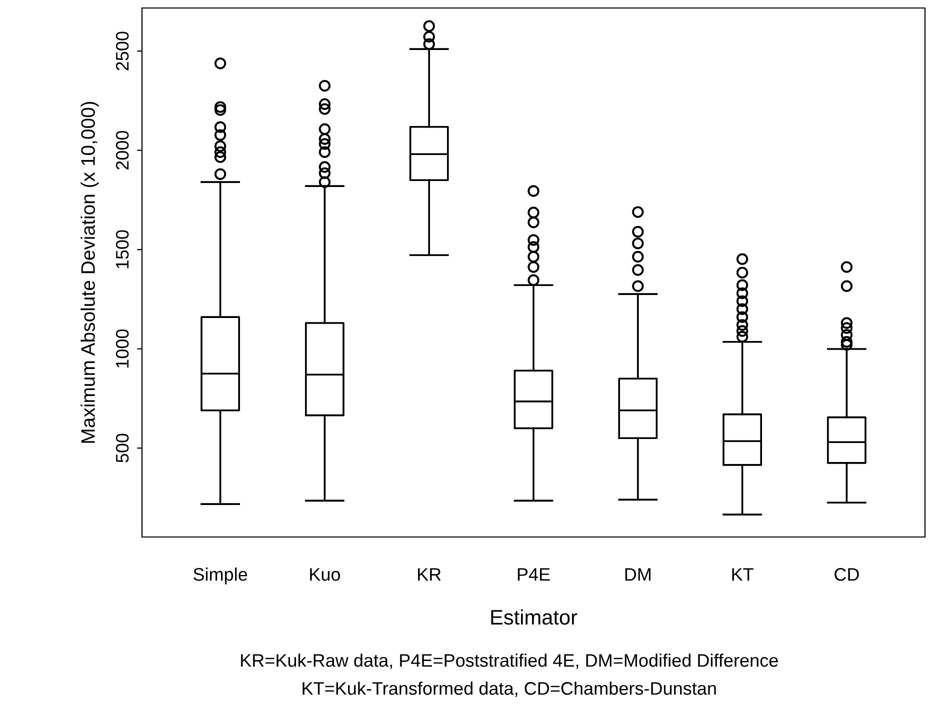 This screenshot has width=929, height=708. I want to click on x-tick-label: KR, so click(429, 574).